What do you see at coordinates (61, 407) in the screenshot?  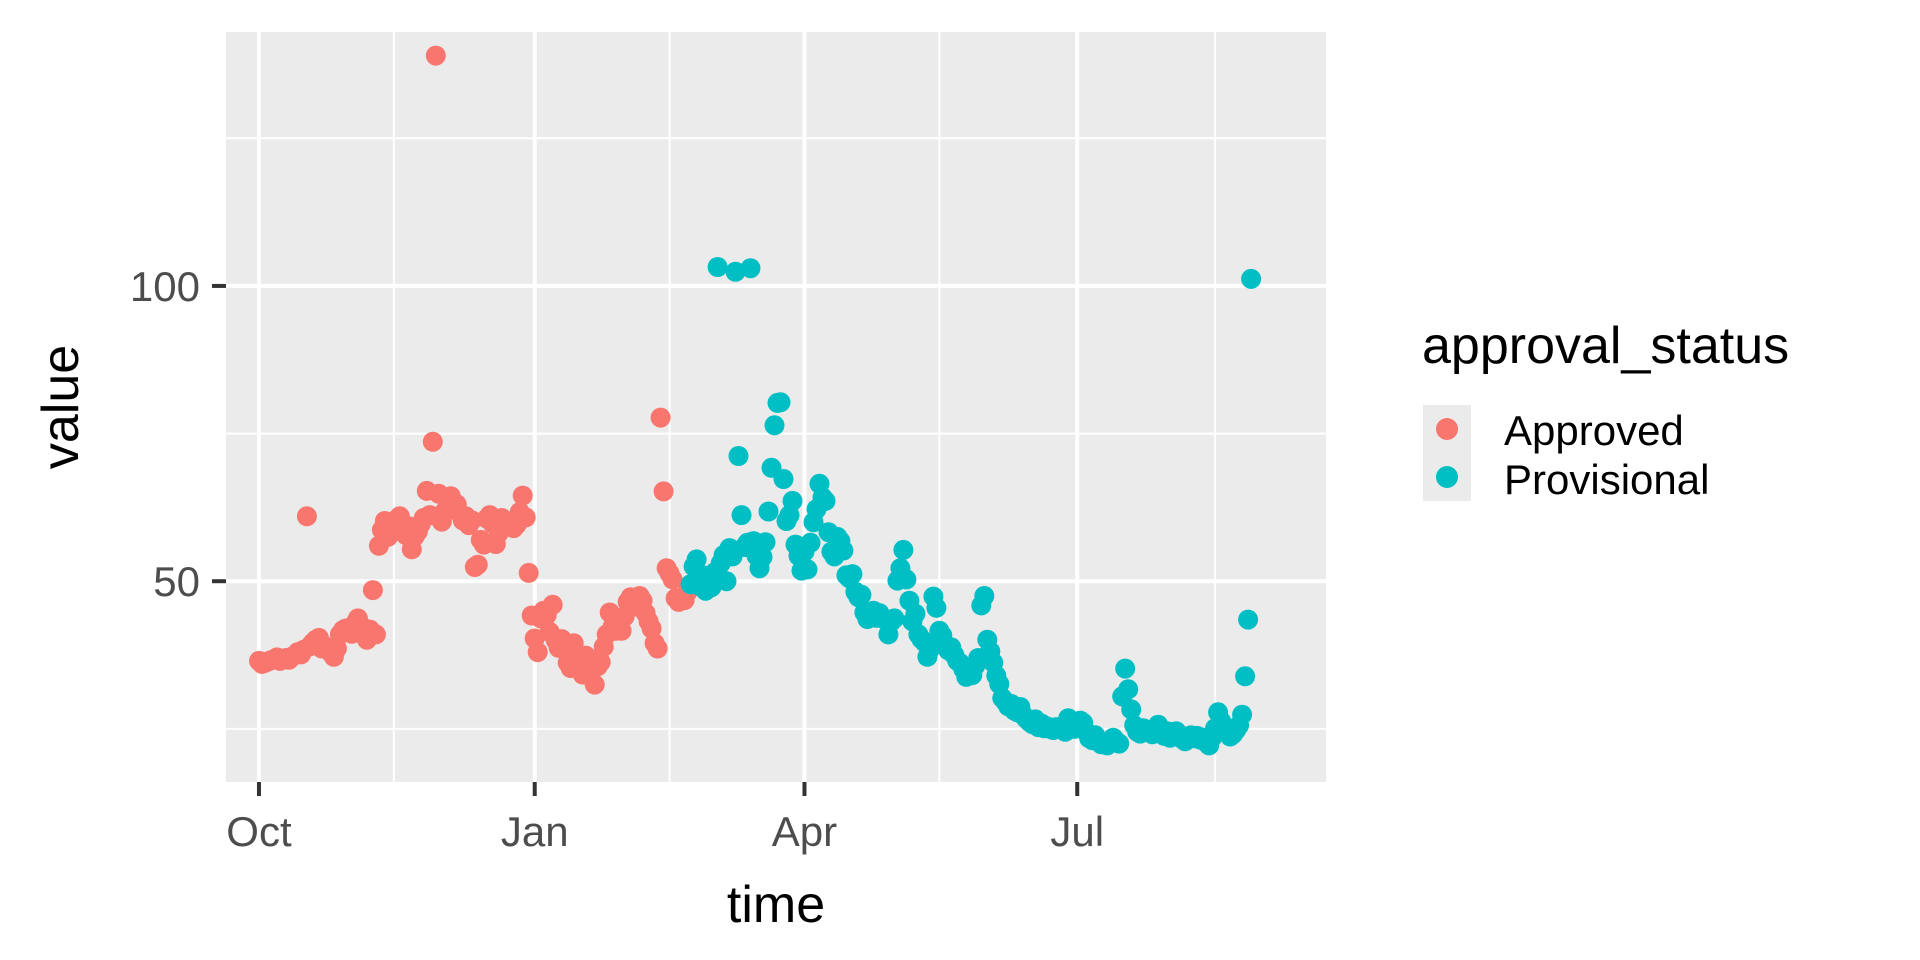 I see `y-axis-title: value` at bounding box center [61, 407].